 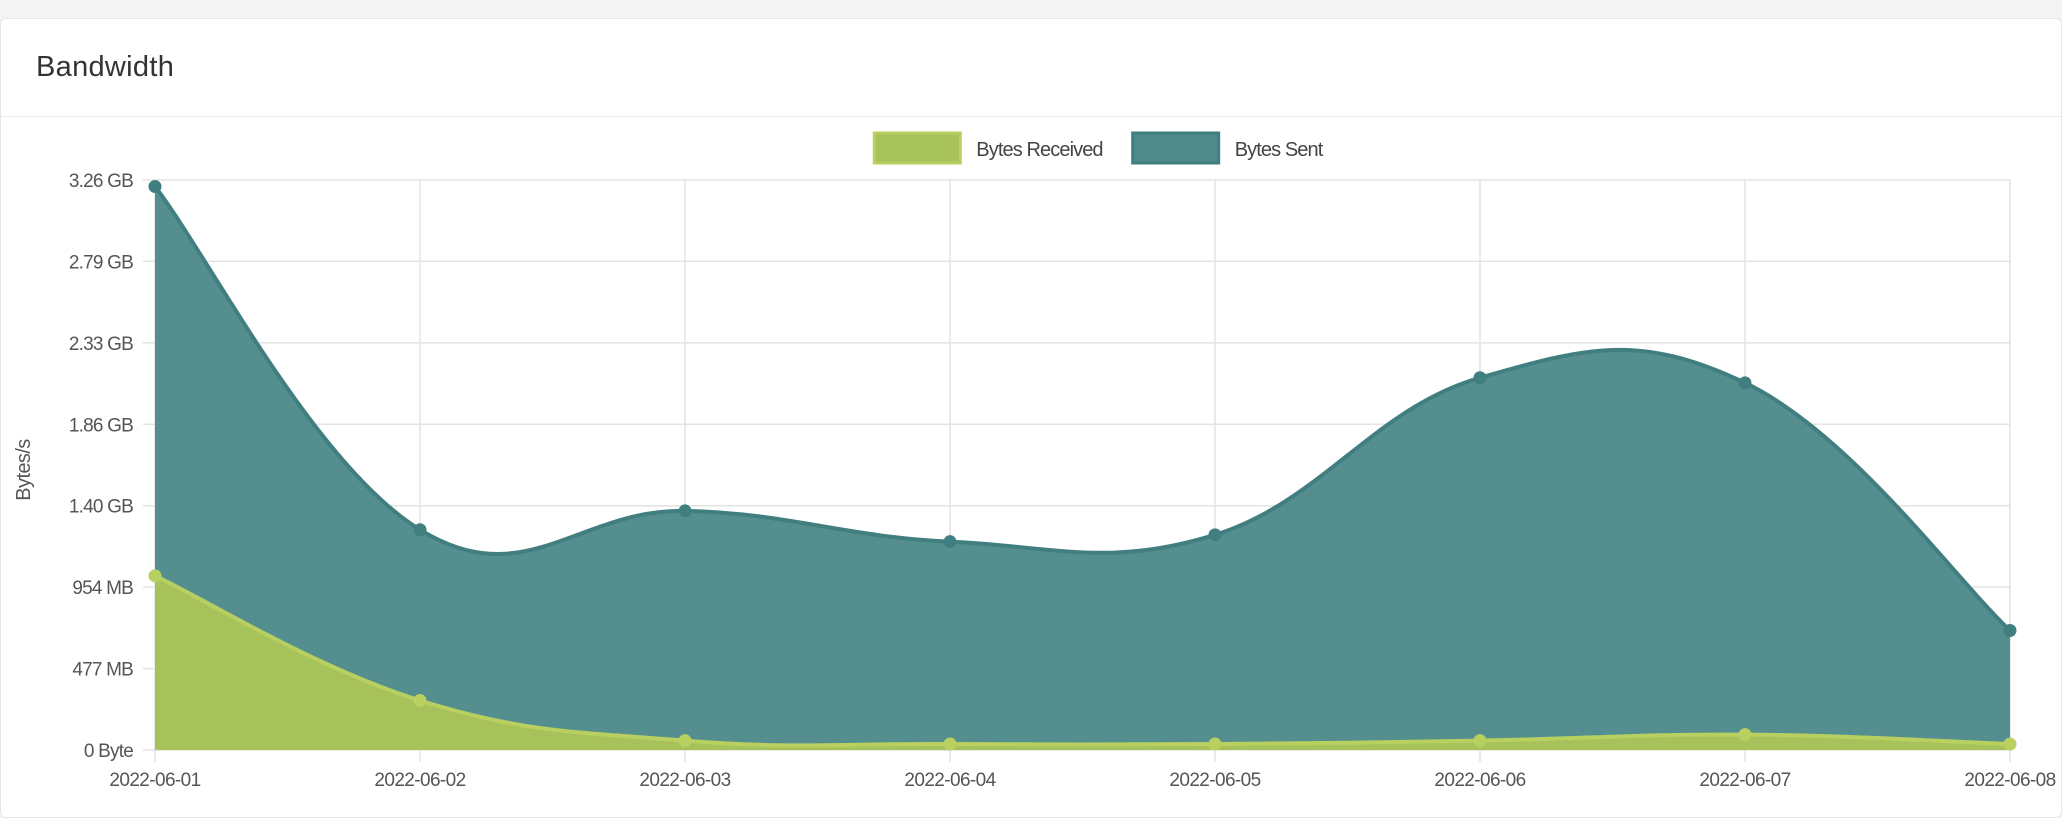 What do you see at coordinates (101, 262) in the screenshot?
I see `y-tick-label: 2.79 GB` at bounding box center [101, 262].